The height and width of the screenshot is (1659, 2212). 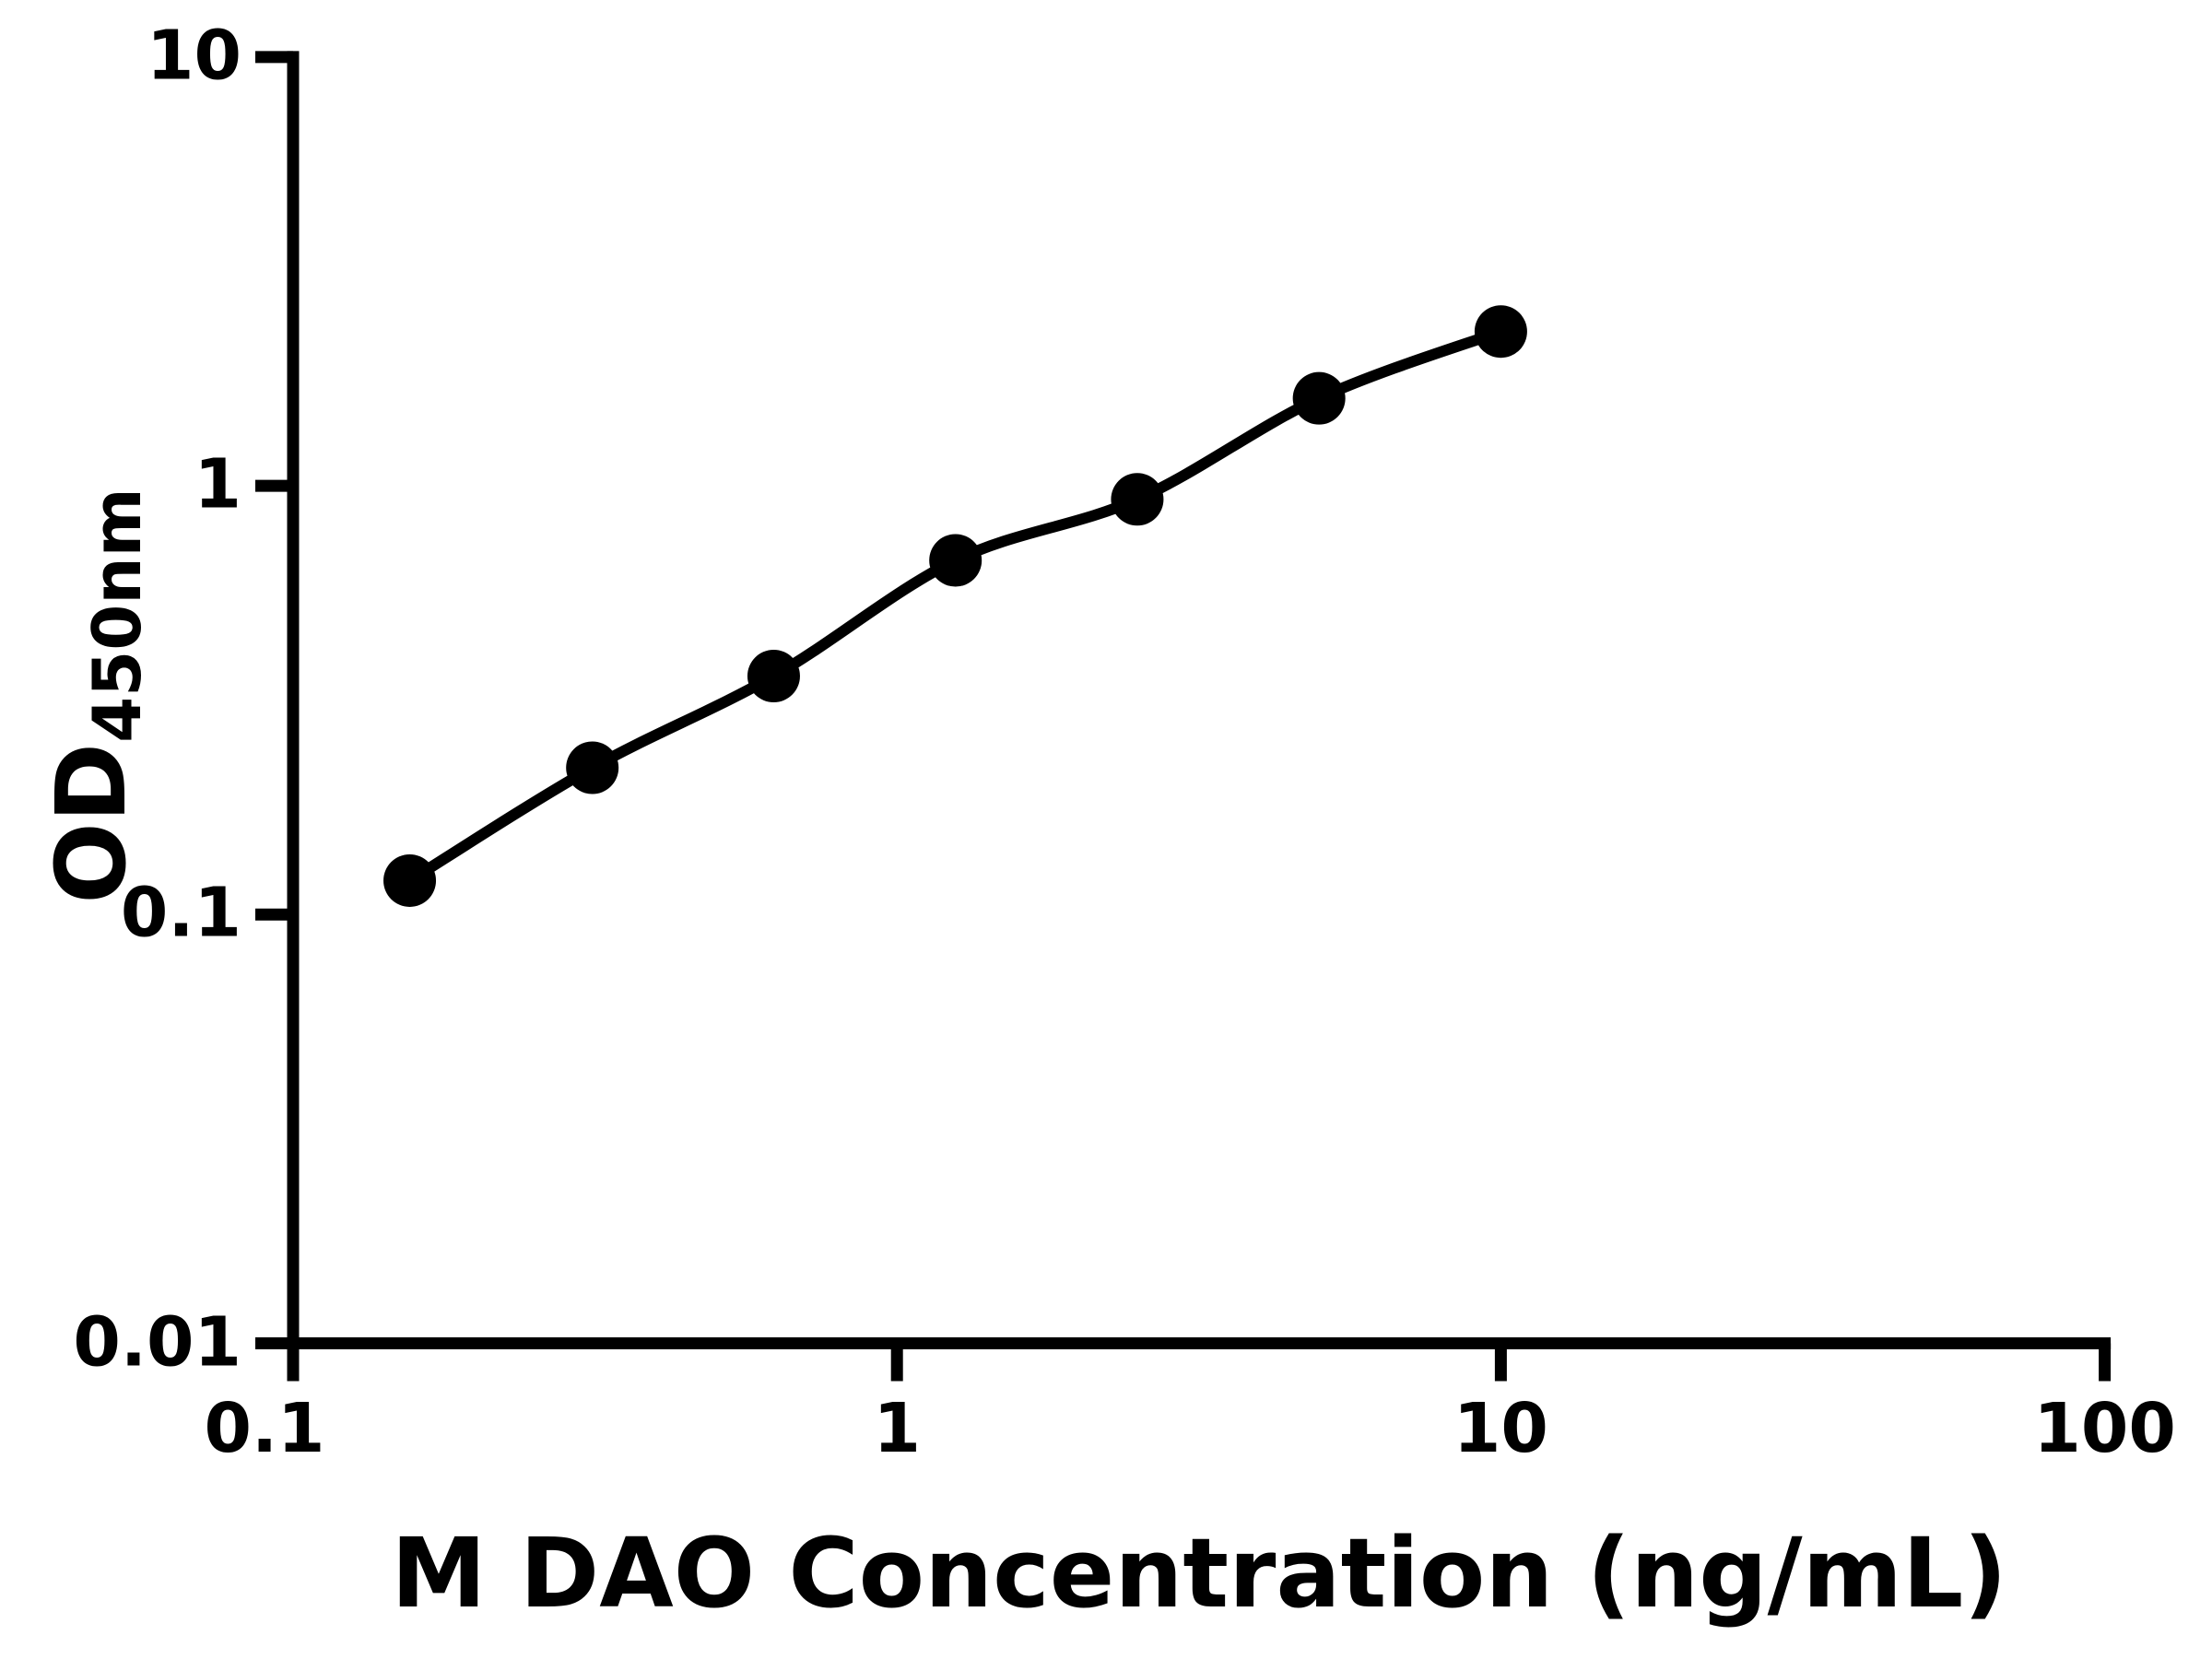 What do you see at coordinates (264, 1428) in the screenshot?
I see `x-tick-label-0.1: 0.1` at bounding box center [264, 1428].